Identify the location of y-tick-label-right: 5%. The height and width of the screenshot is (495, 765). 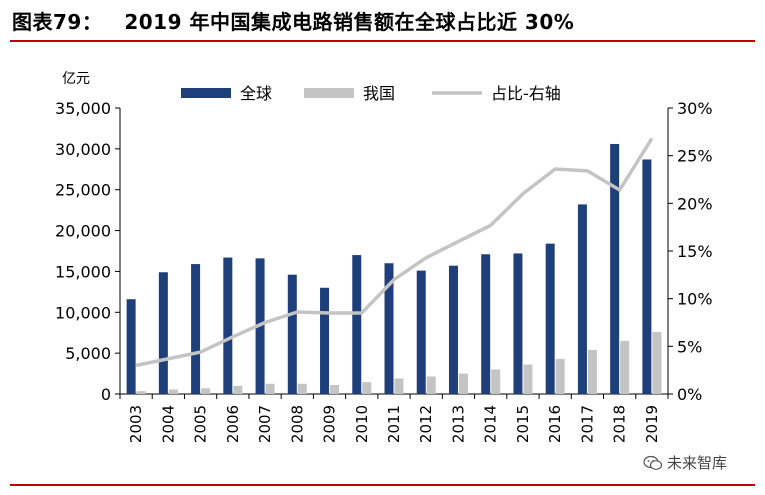
(689, 346).